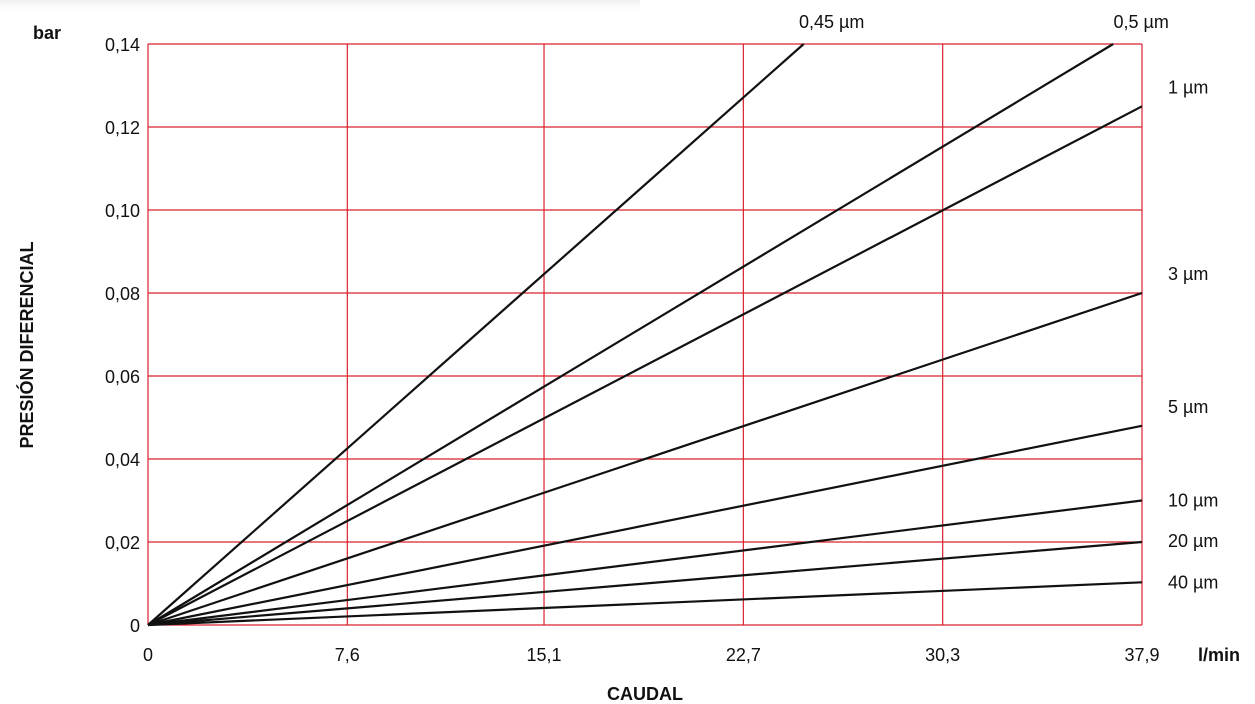 This screenshot has width=1255, height=704. Describe the element at coordinates (122, 45) in the screenshot. I see `y-tick-label: 0,14` at that location.